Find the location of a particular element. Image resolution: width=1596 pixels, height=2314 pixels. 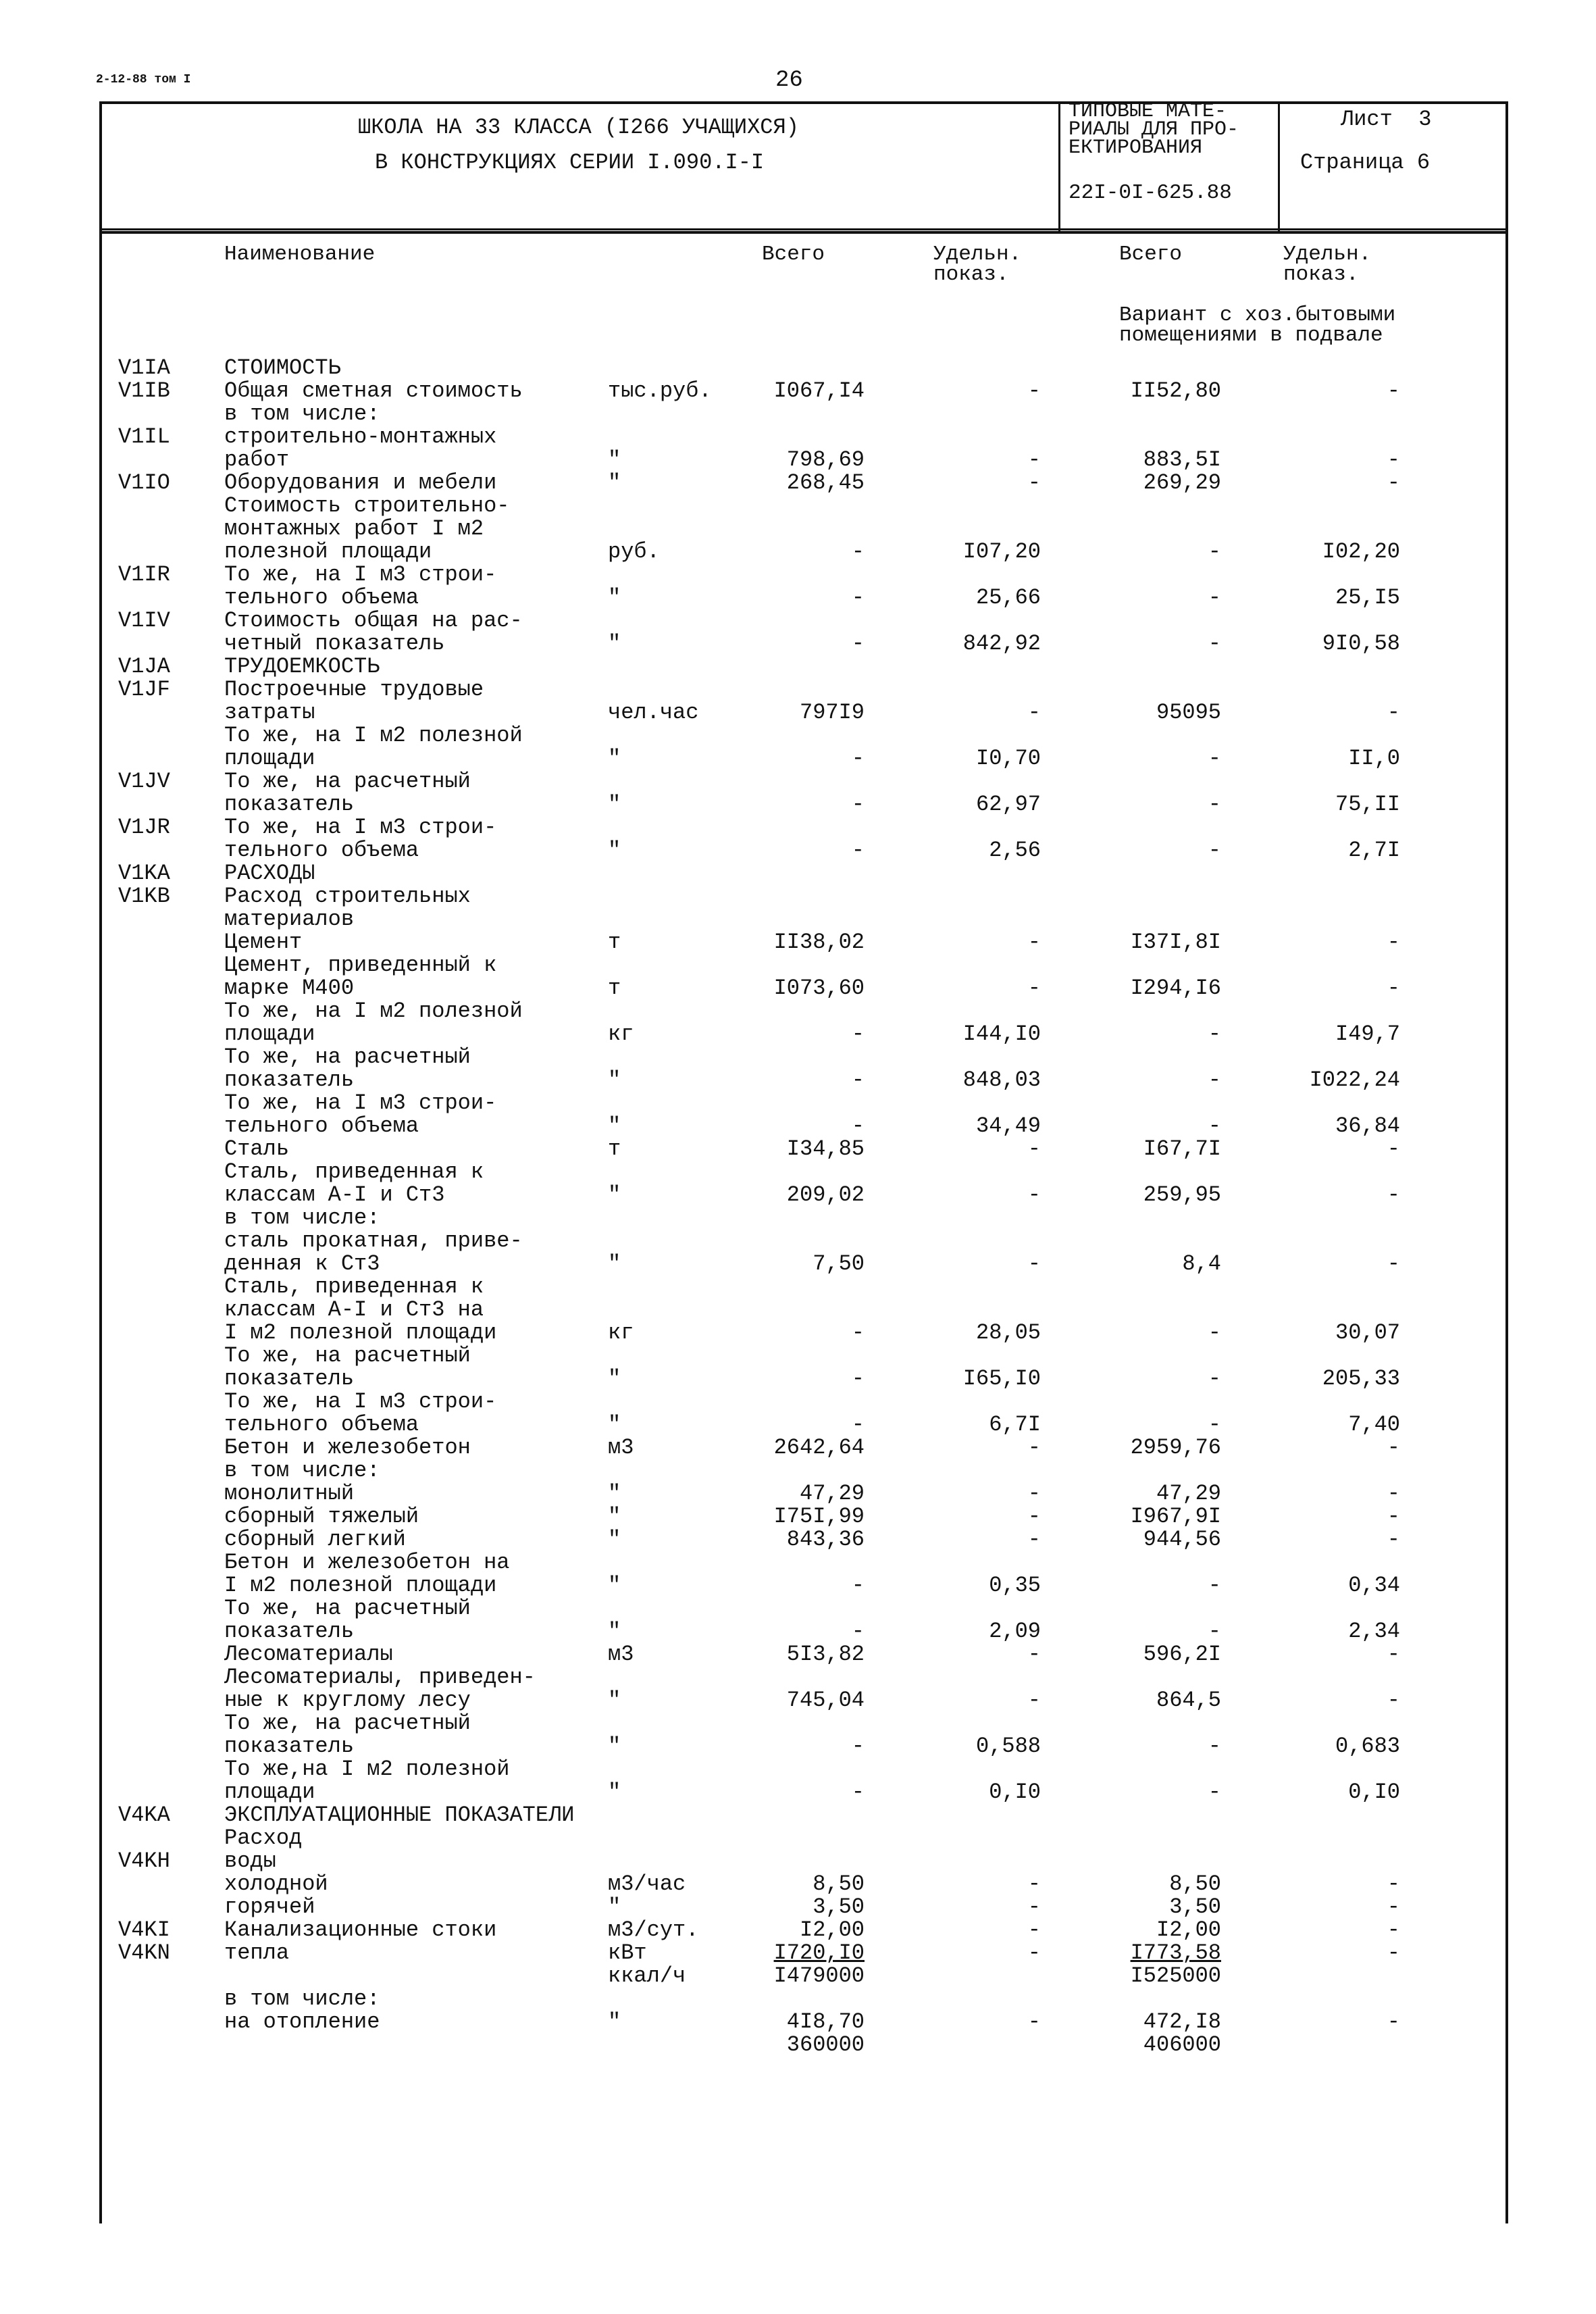

row-code: V1JV is located at coordinates (144, 782).